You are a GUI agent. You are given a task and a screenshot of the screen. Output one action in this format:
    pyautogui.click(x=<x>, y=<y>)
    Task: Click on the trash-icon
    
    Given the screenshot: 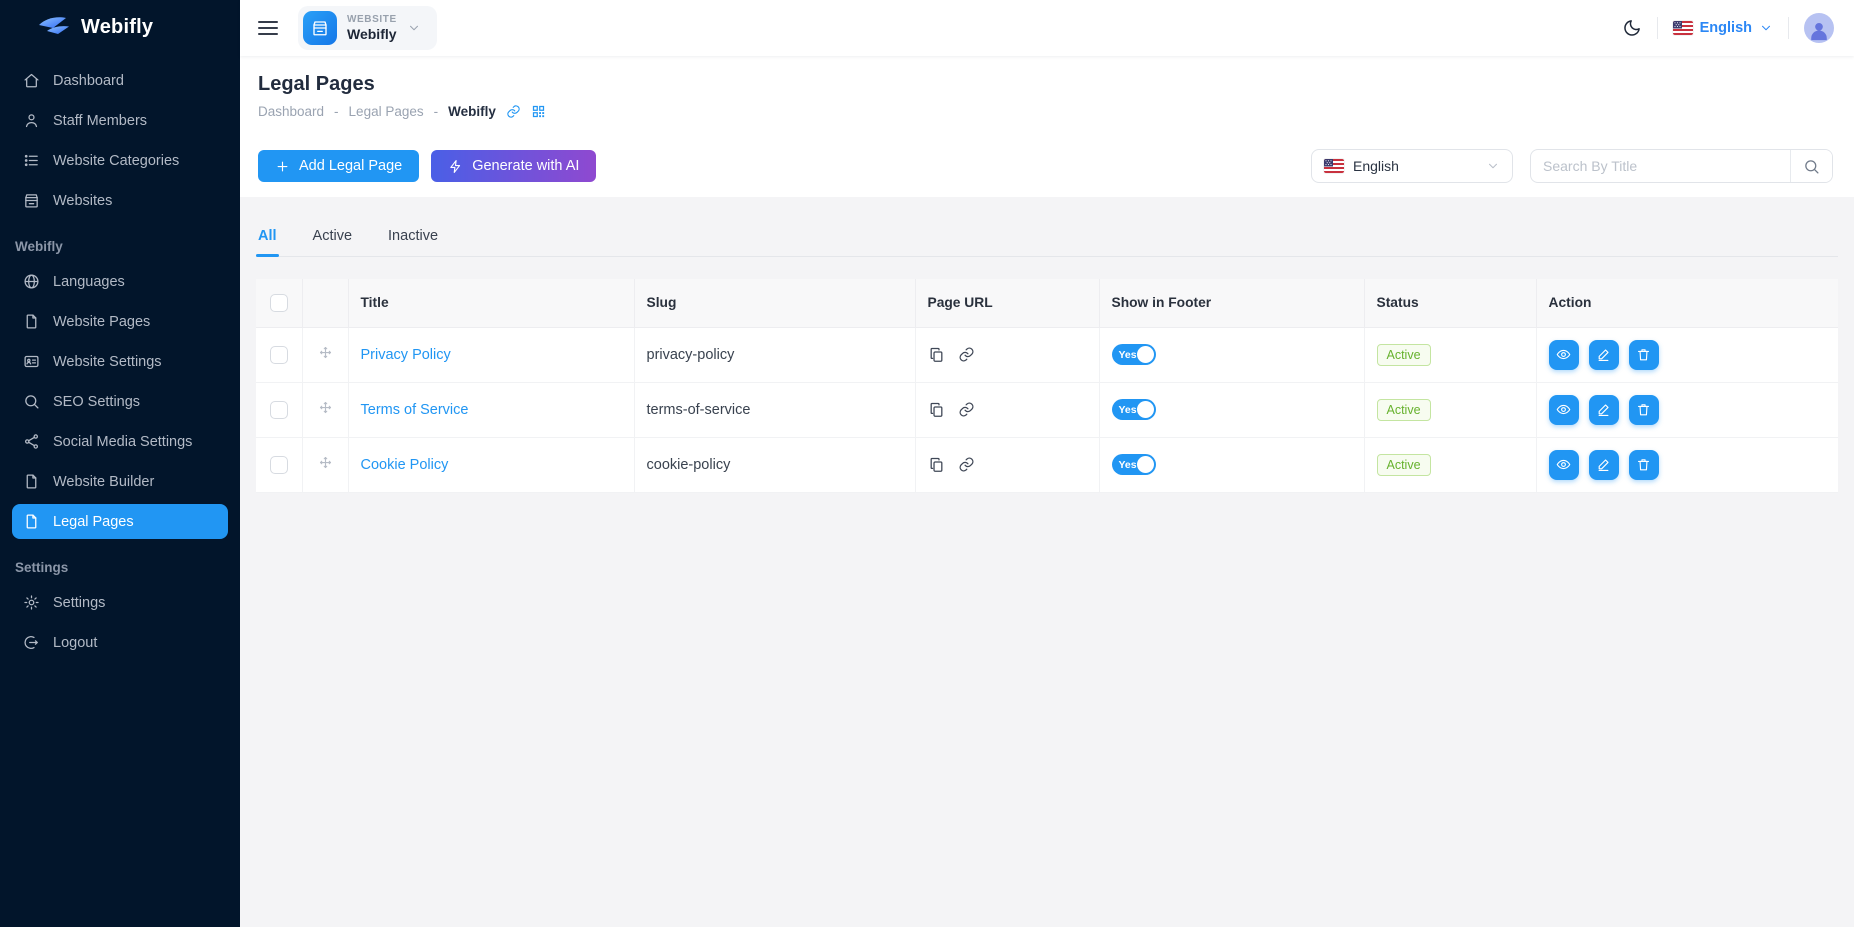 What is the action you would take?
    pyautogui.click(x=1643, y=410)
    